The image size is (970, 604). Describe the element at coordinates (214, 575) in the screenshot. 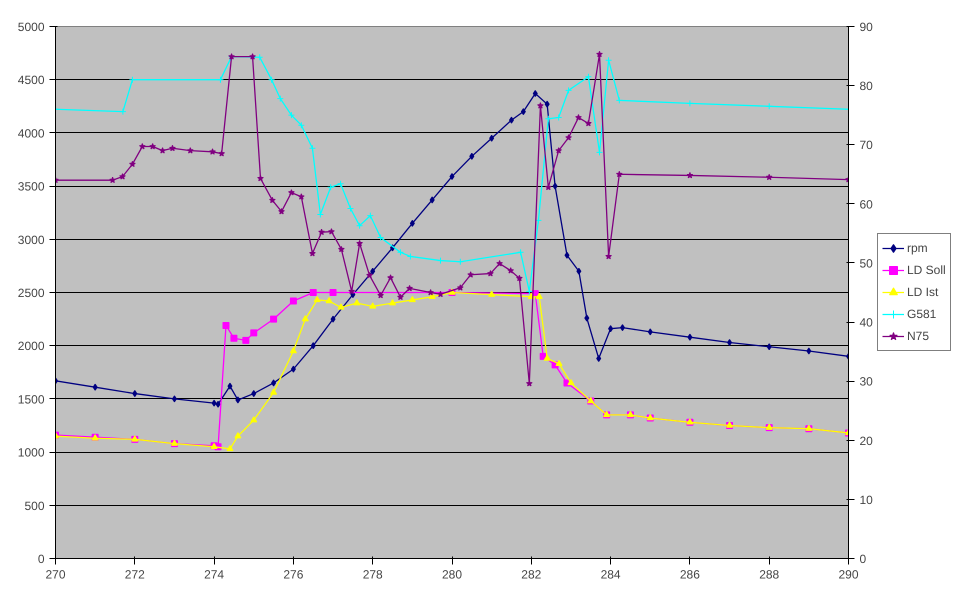

I see `x-tick-label: 274` at that location.